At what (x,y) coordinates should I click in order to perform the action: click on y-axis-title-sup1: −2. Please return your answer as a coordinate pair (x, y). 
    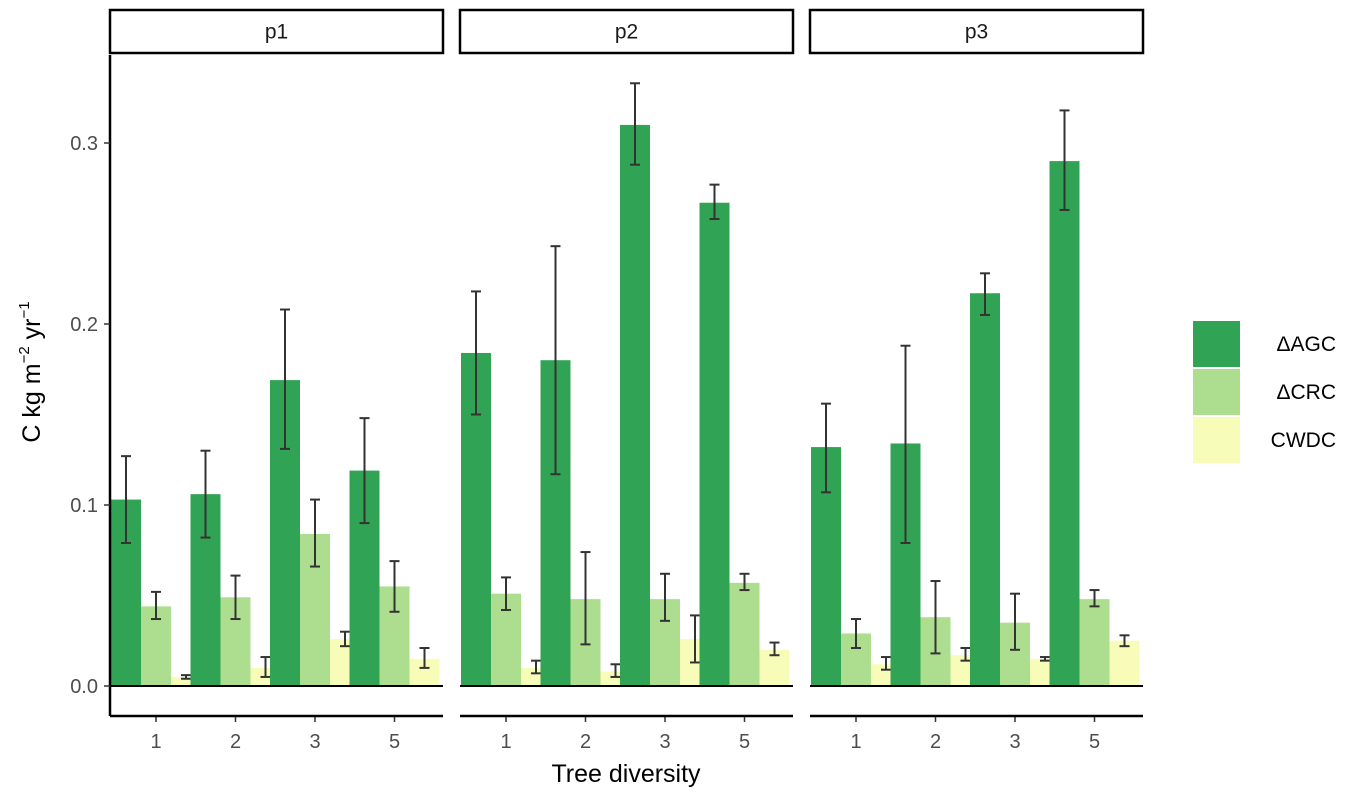
    Looking at the image, I should click on (24, 354).